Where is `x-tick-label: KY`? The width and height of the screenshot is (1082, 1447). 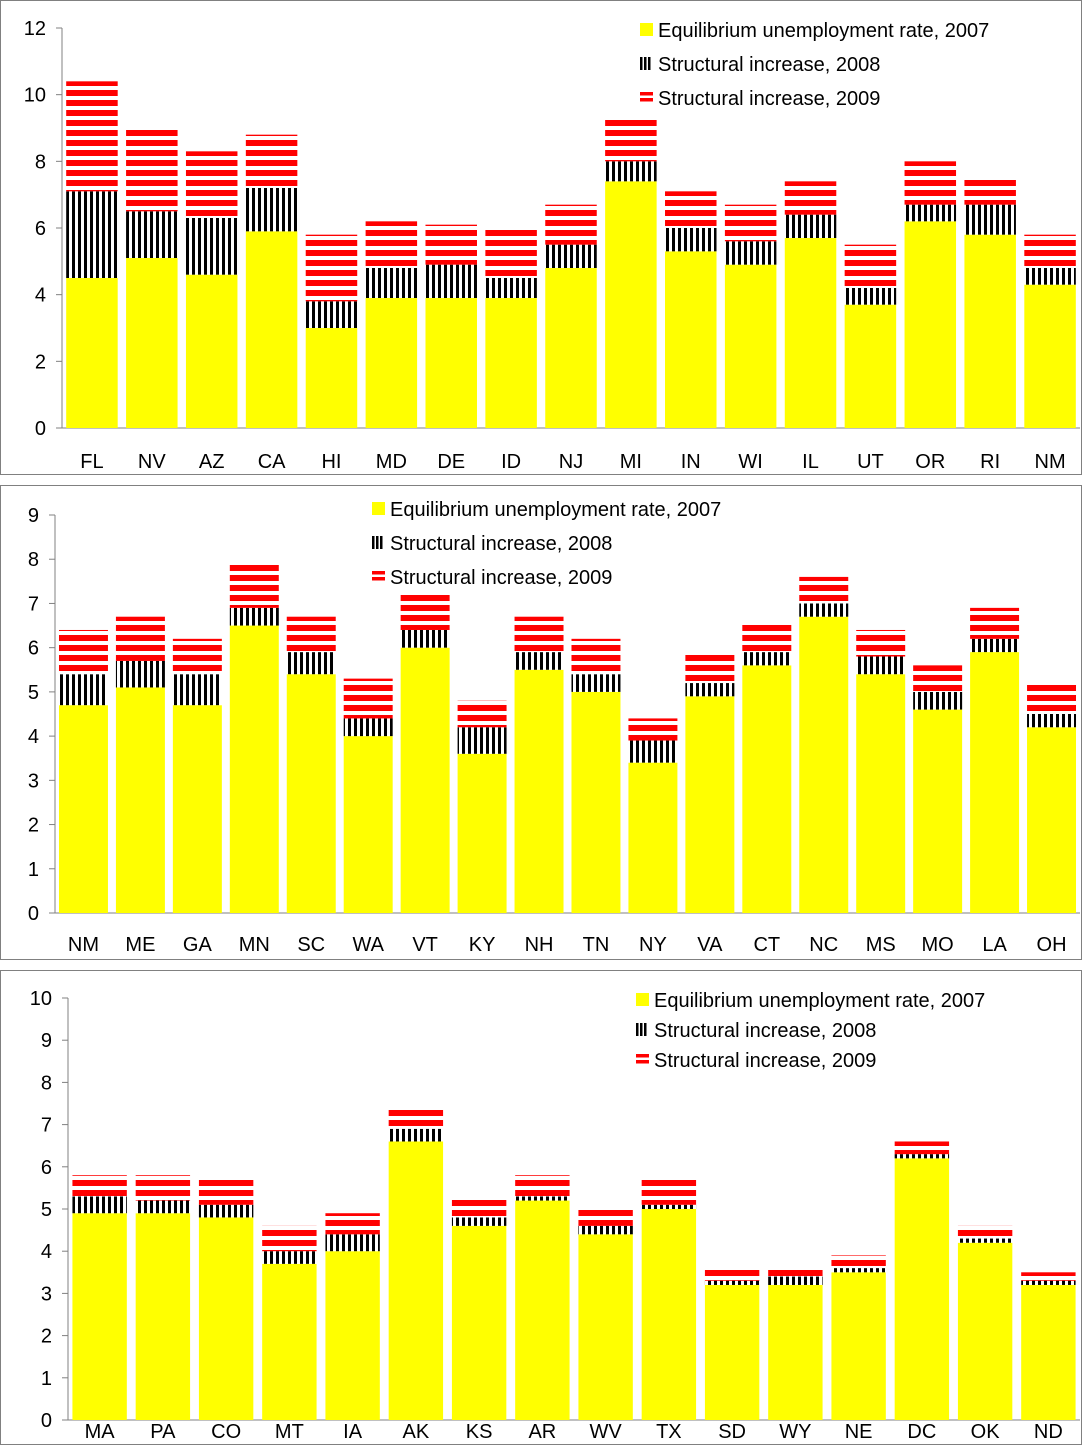 x-tick-label: KY is located at coordinates (482, 945).